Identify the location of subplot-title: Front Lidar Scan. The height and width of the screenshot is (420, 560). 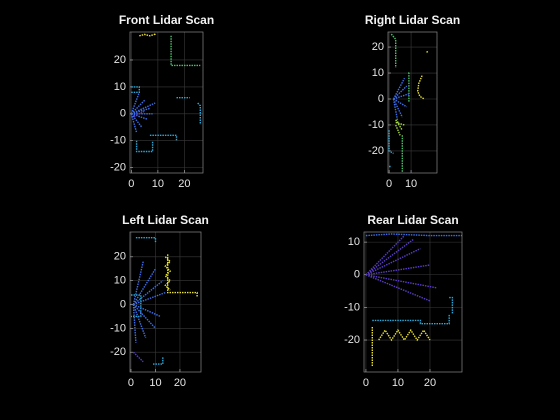
(166, 20).